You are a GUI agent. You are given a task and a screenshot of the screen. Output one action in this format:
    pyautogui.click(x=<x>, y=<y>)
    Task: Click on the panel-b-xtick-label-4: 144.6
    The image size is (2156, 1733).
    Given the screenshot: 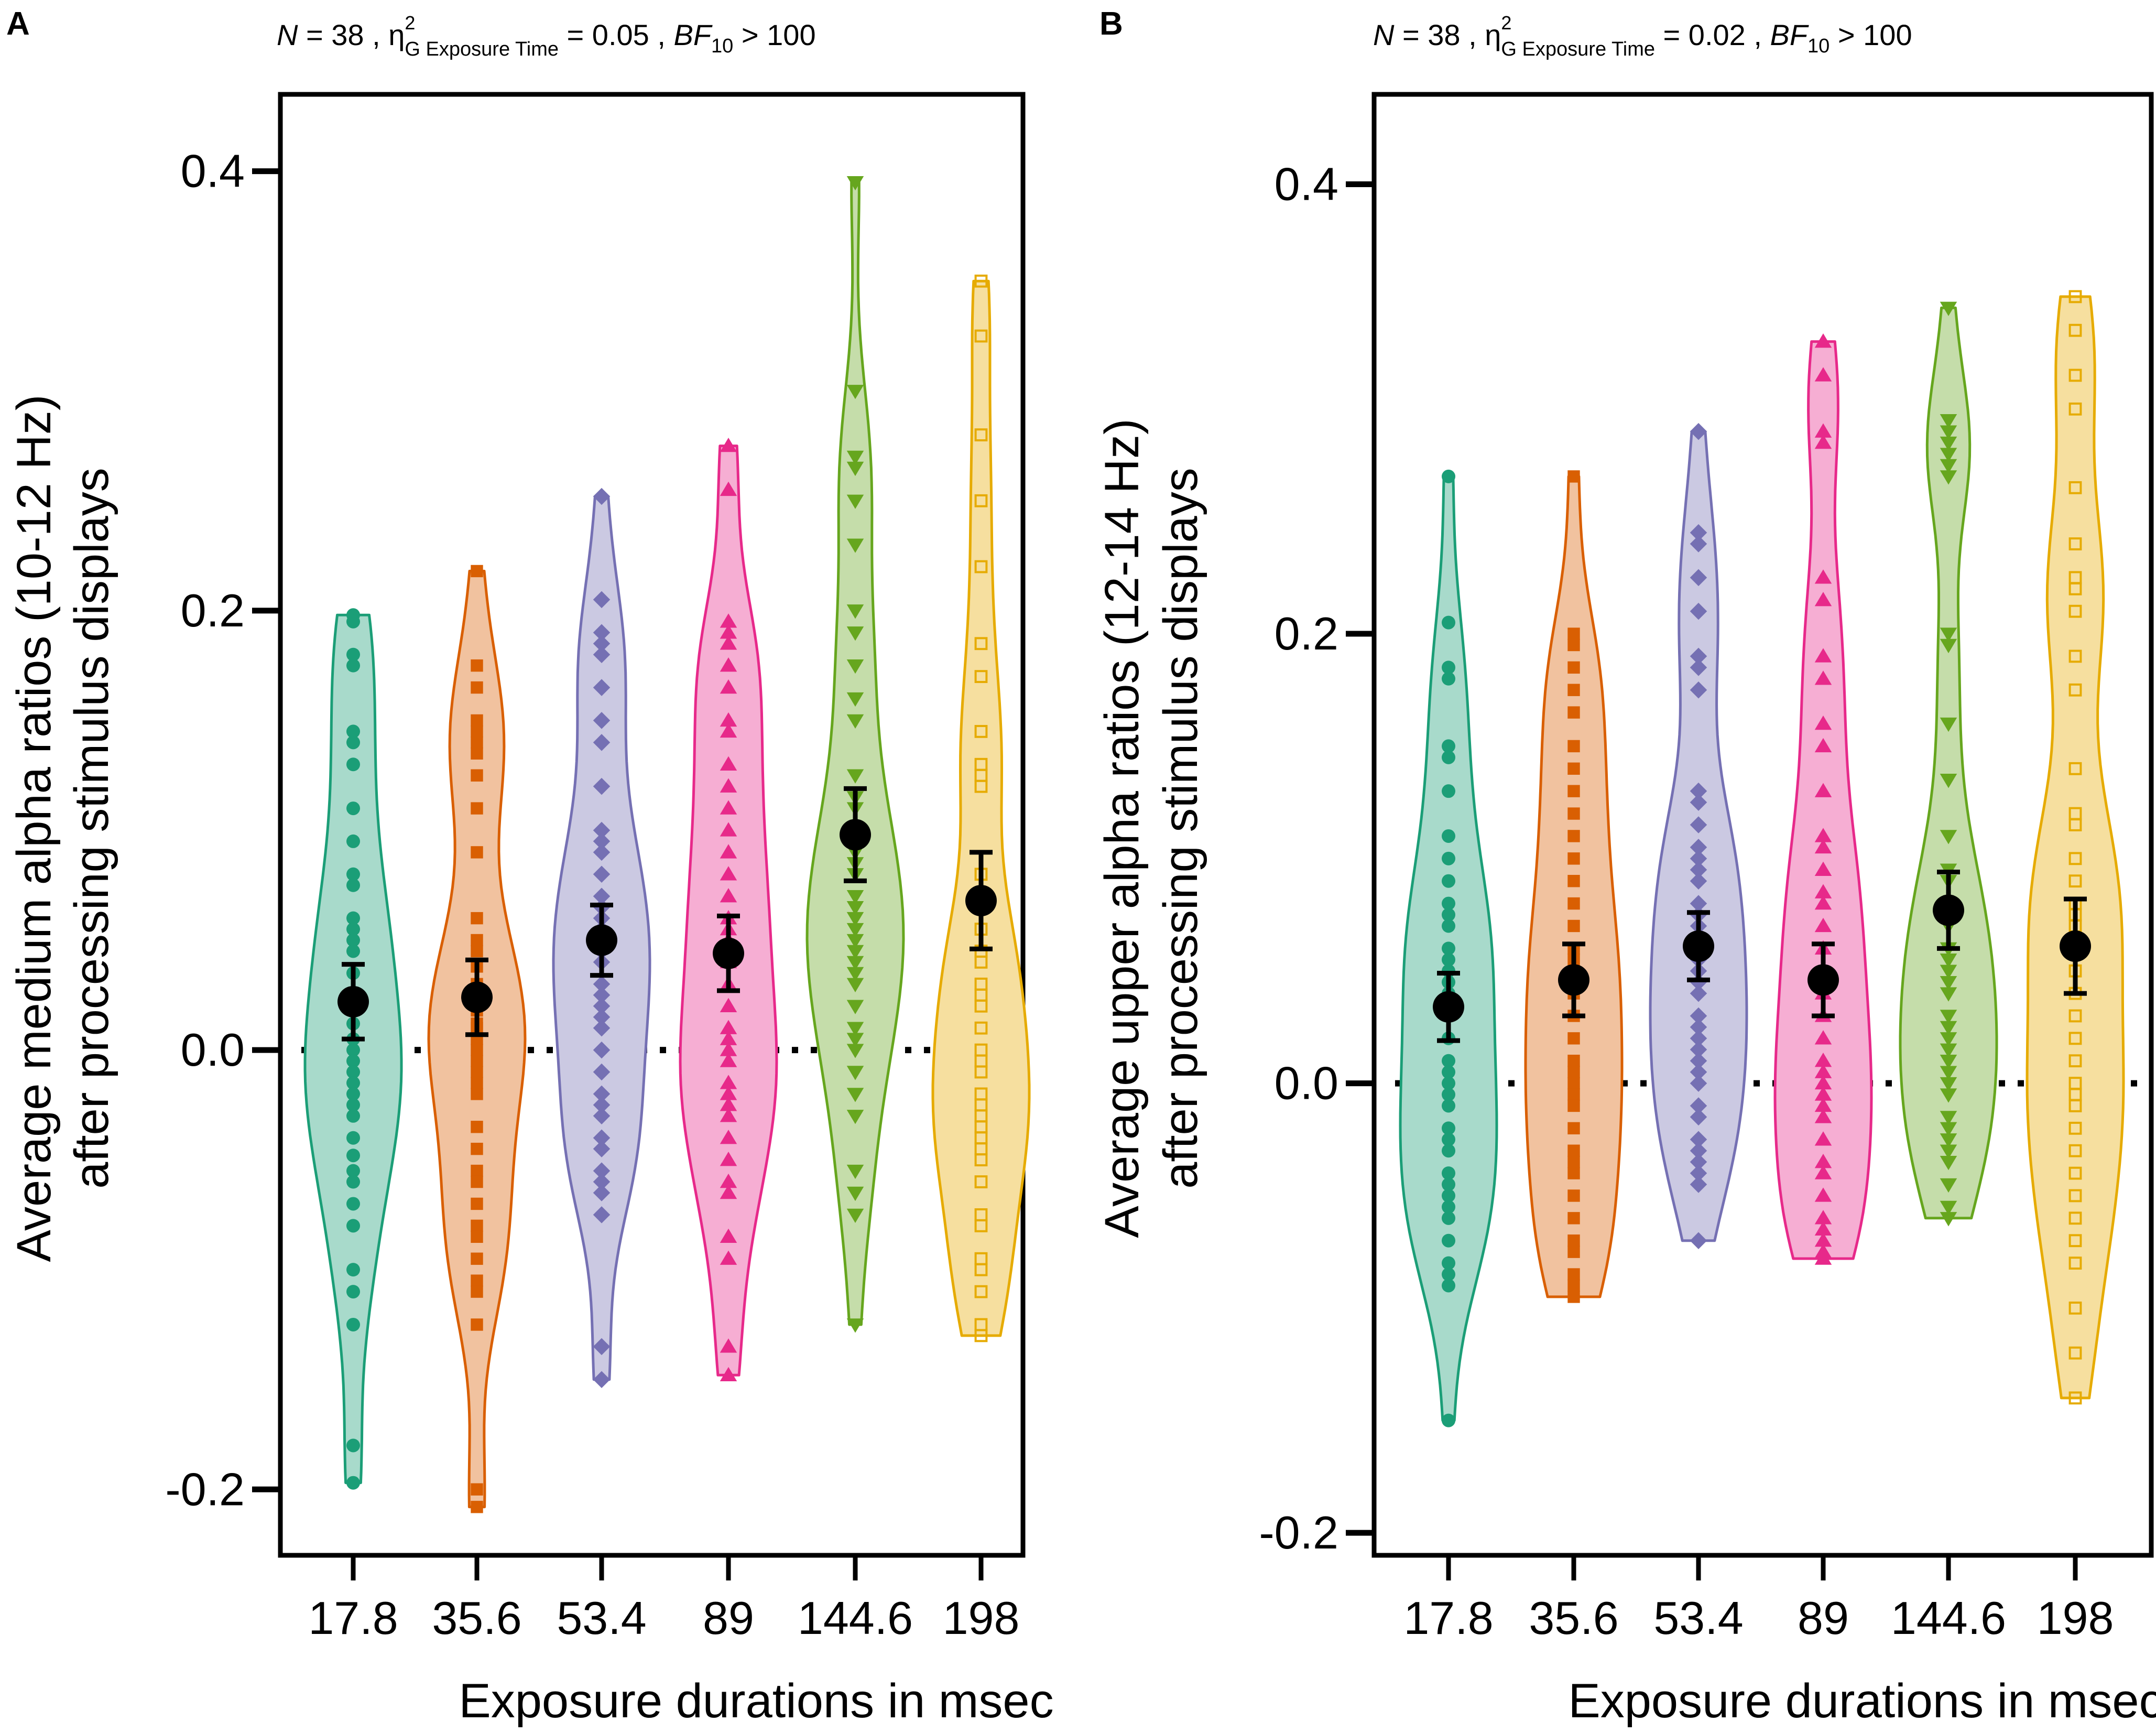 What is the action you would take?
    pyautogui.click(x=1948, y=1618)
    